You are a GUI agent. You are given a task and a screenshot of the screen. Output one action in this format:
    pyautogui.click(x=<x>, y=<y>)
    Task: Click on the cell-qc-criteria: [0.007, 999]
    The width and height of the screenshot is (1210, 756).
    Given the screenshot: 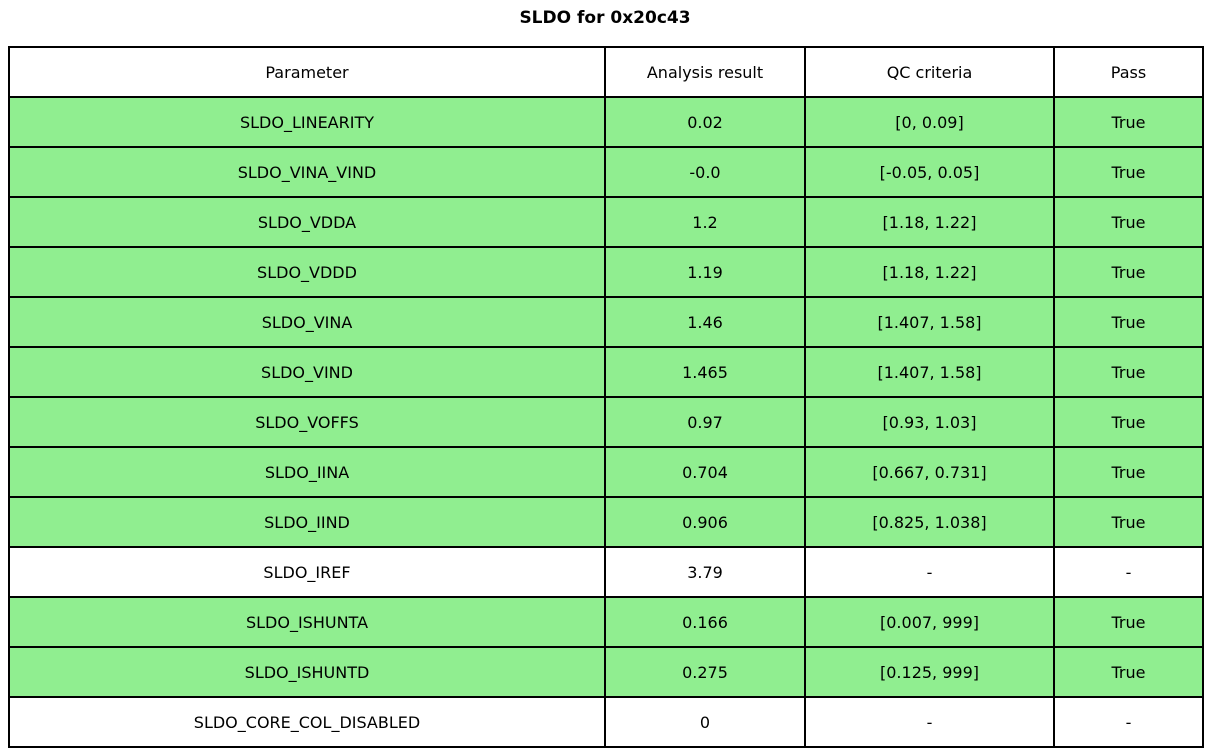 What is the action you would take?
    pyautogui.click(x=929, y=622)
    